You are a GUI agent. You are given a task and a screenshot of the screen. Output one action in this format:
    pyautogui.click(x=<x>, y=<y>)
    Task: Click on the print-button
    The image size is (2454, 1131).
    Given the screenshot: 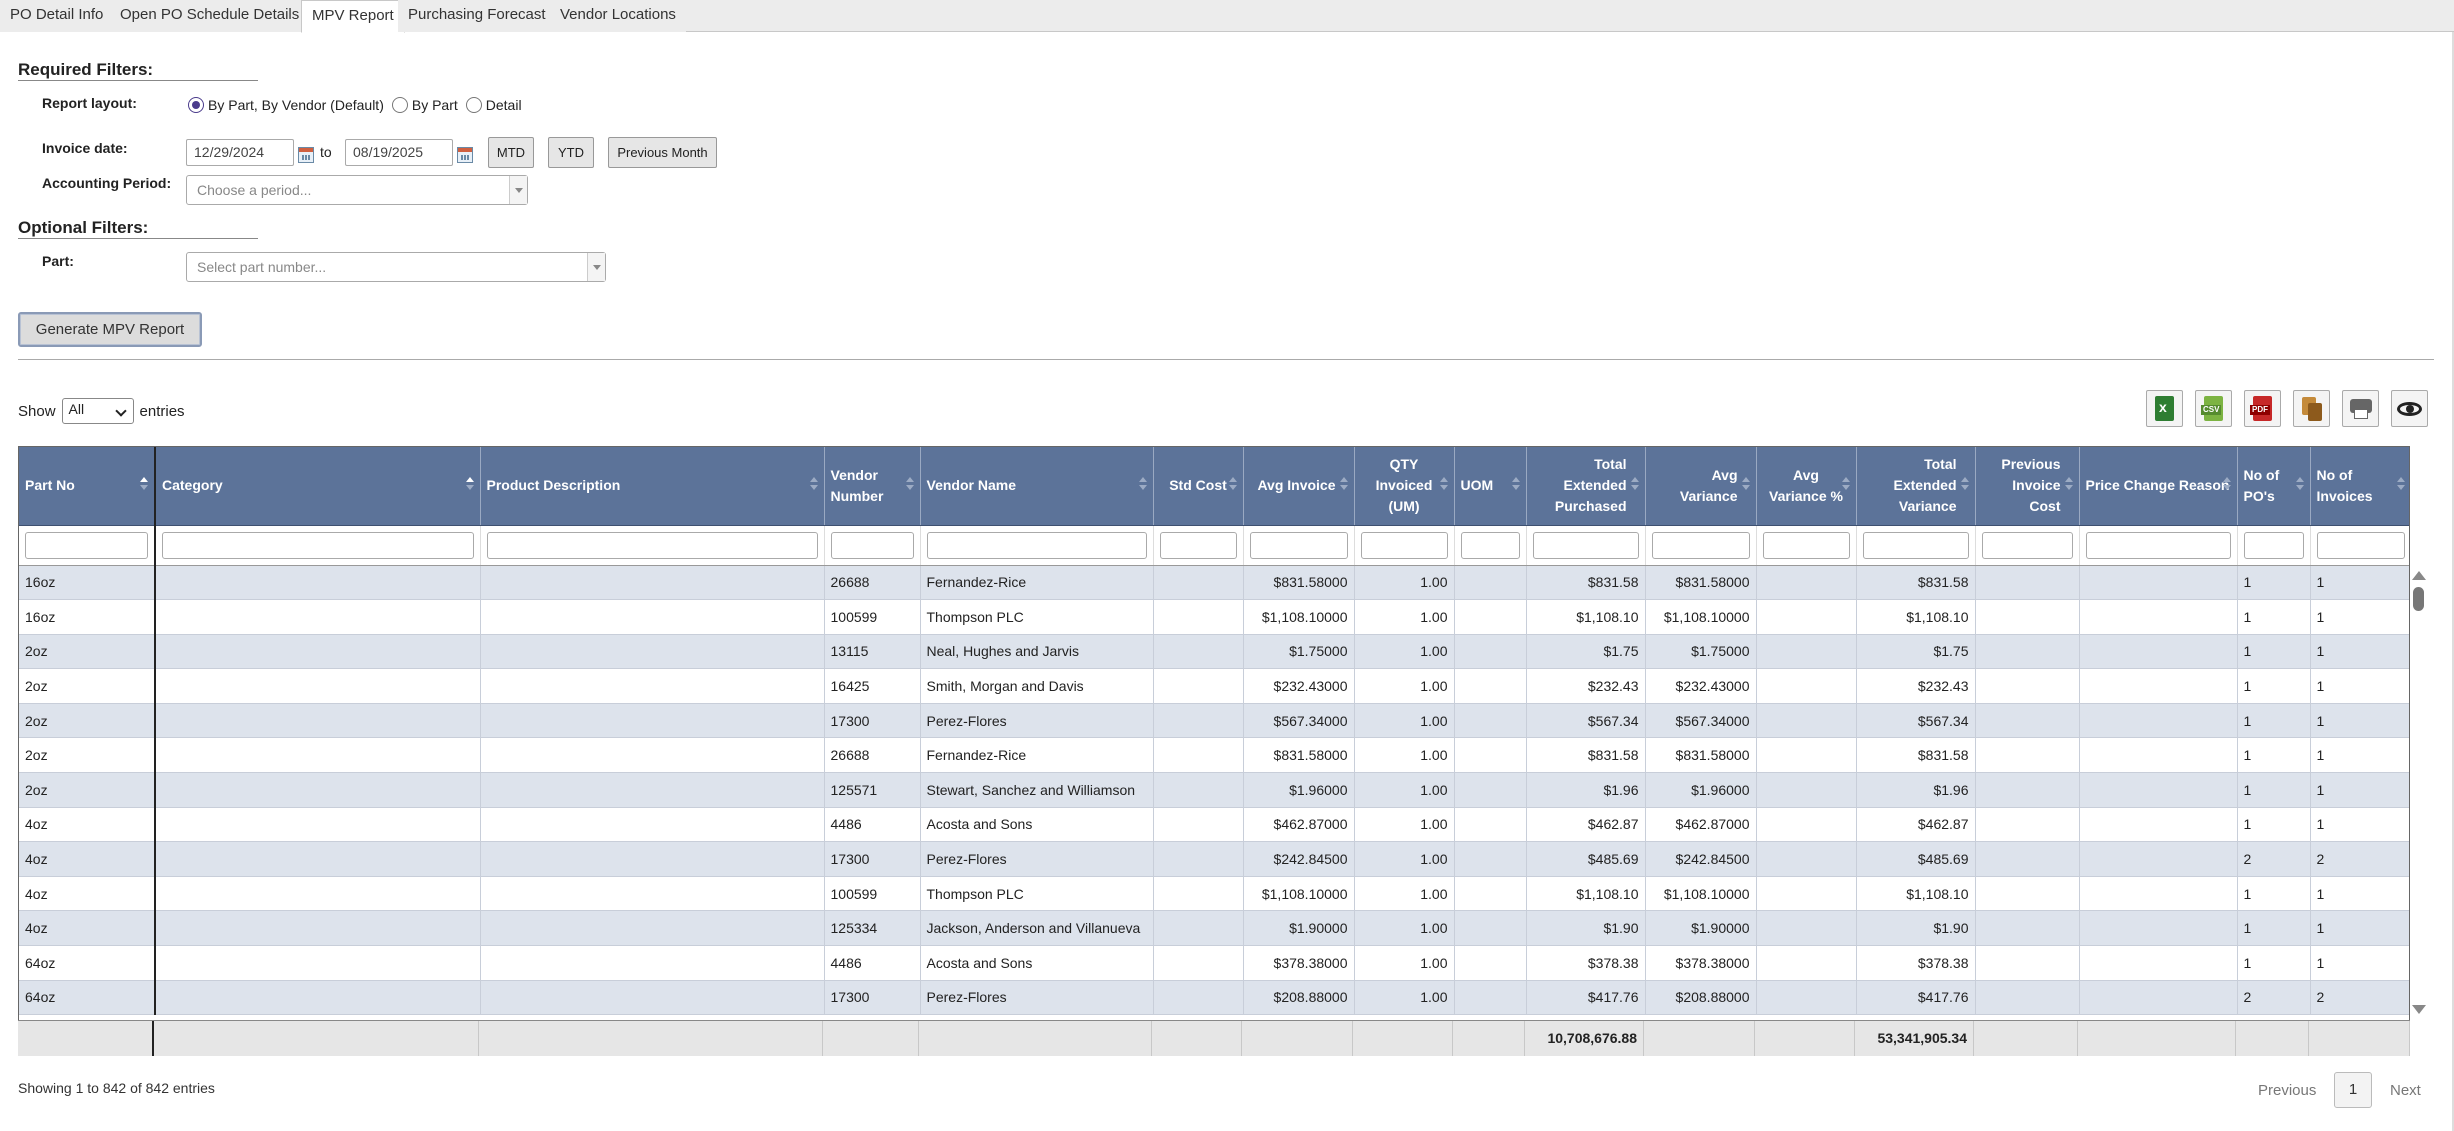 What is the action you would take?
    pyautogui.click(x=2360, y=408)
    